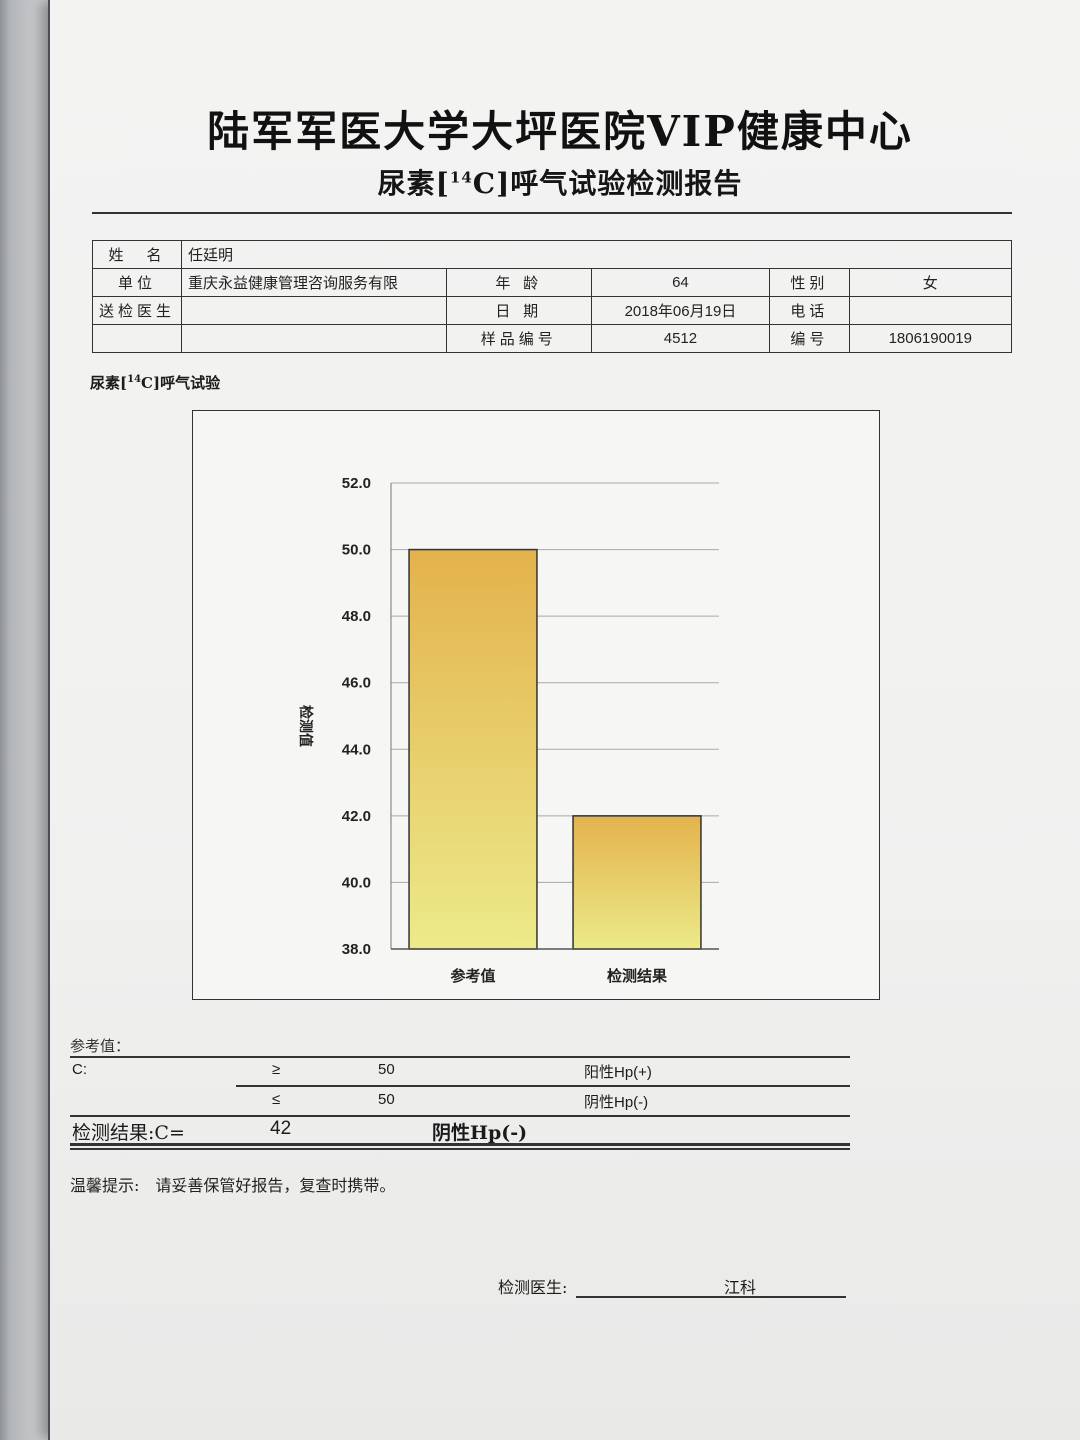 The width and height of the screenshot is (1080, 1440). Describe the element at coordinates (386, 1099) in the screenshot. I see `negative-threshold: 50` at that location.